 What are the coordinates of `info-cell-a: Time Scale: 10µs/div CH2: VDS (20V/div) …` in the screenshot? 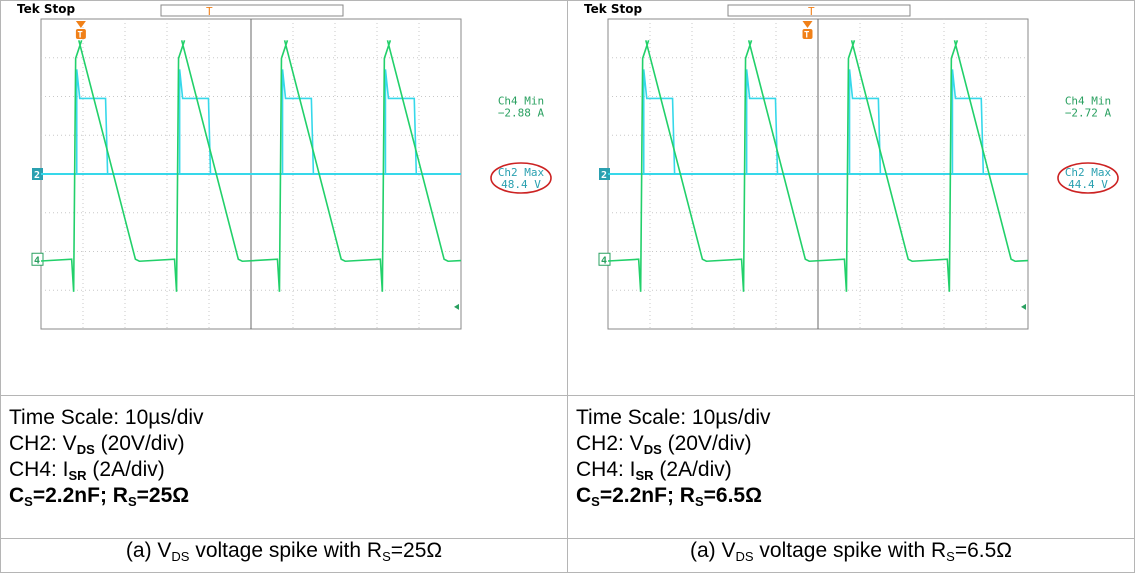 It's located at (284, 467).